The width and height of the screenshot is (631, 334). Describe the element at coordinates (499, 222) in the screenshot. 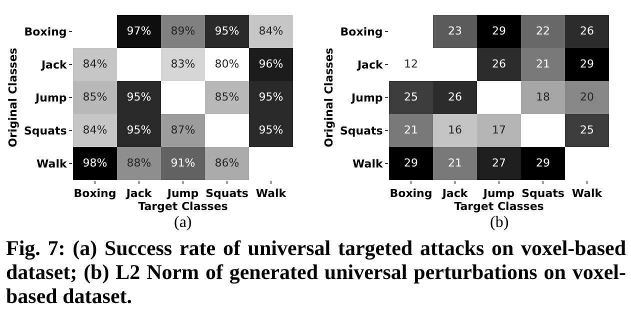

I see `text: (b)` at that location.